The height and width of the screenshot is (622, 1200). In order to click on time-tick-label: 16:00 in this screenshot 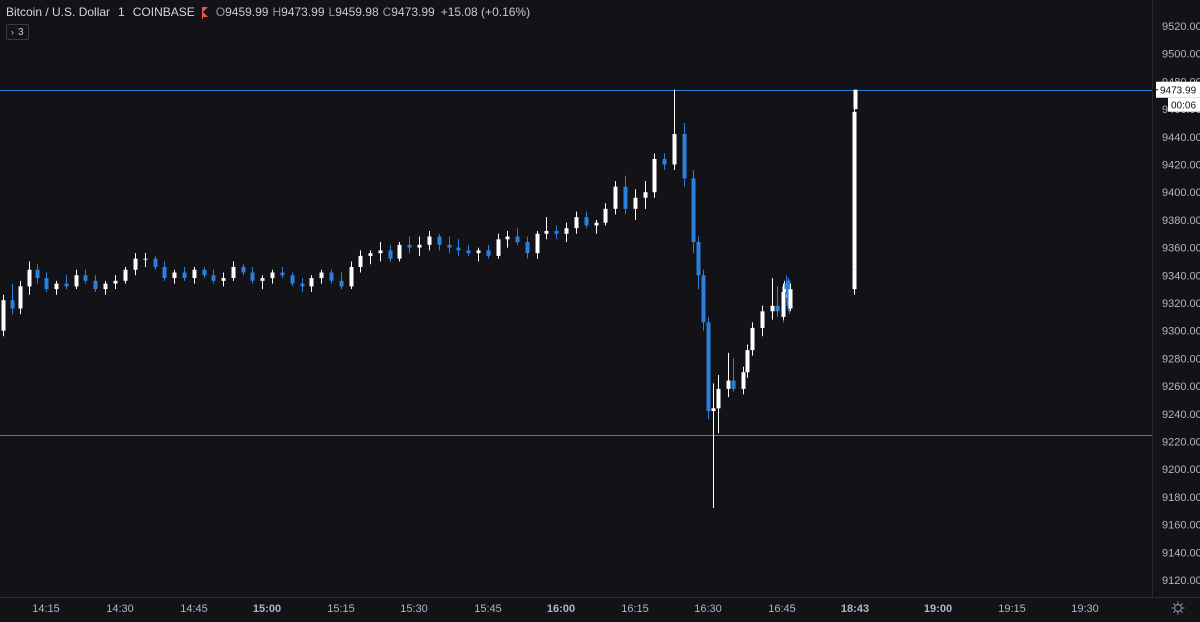, I will do `click(561, 609)`.